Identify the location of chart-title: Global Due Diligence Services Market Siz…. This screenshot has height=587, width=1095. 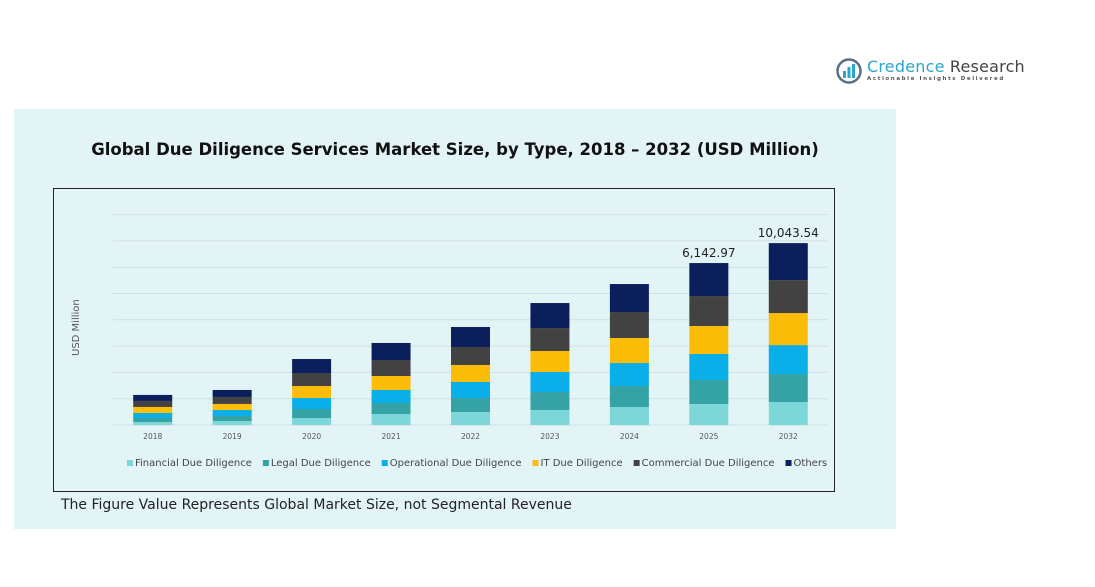
(455, 149).